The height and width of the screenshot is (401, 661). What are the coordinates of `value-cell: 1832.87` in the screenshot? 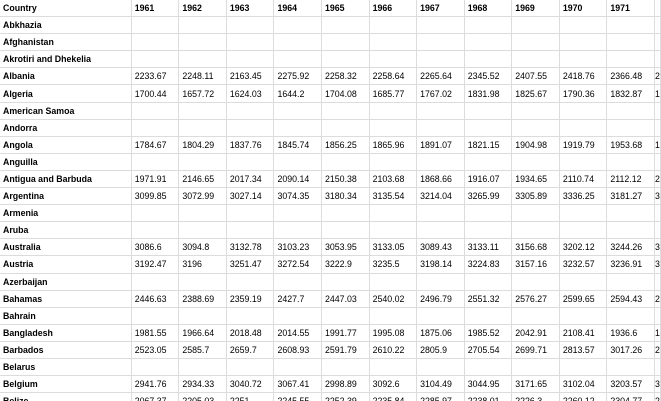 It's located at (630, 93).